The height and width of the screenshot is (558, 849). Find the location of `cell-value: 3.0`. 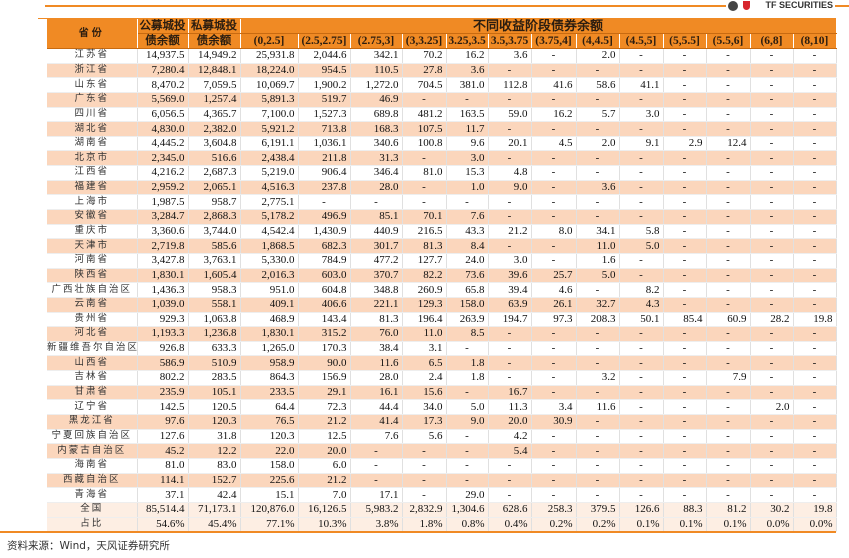

cell-value: 3.0 is located at coordinates (467, 158).